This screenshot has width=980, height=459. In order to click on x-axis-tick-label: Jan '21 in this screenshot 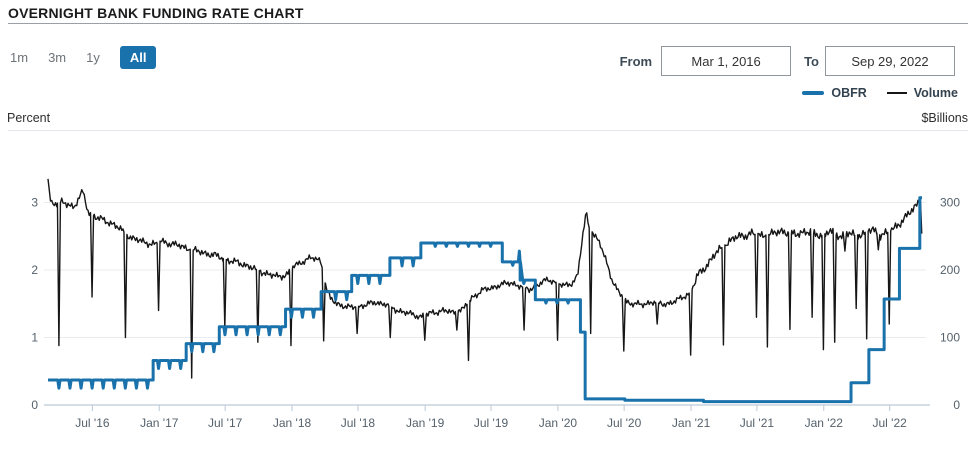, I will do `click(691, 423)`.